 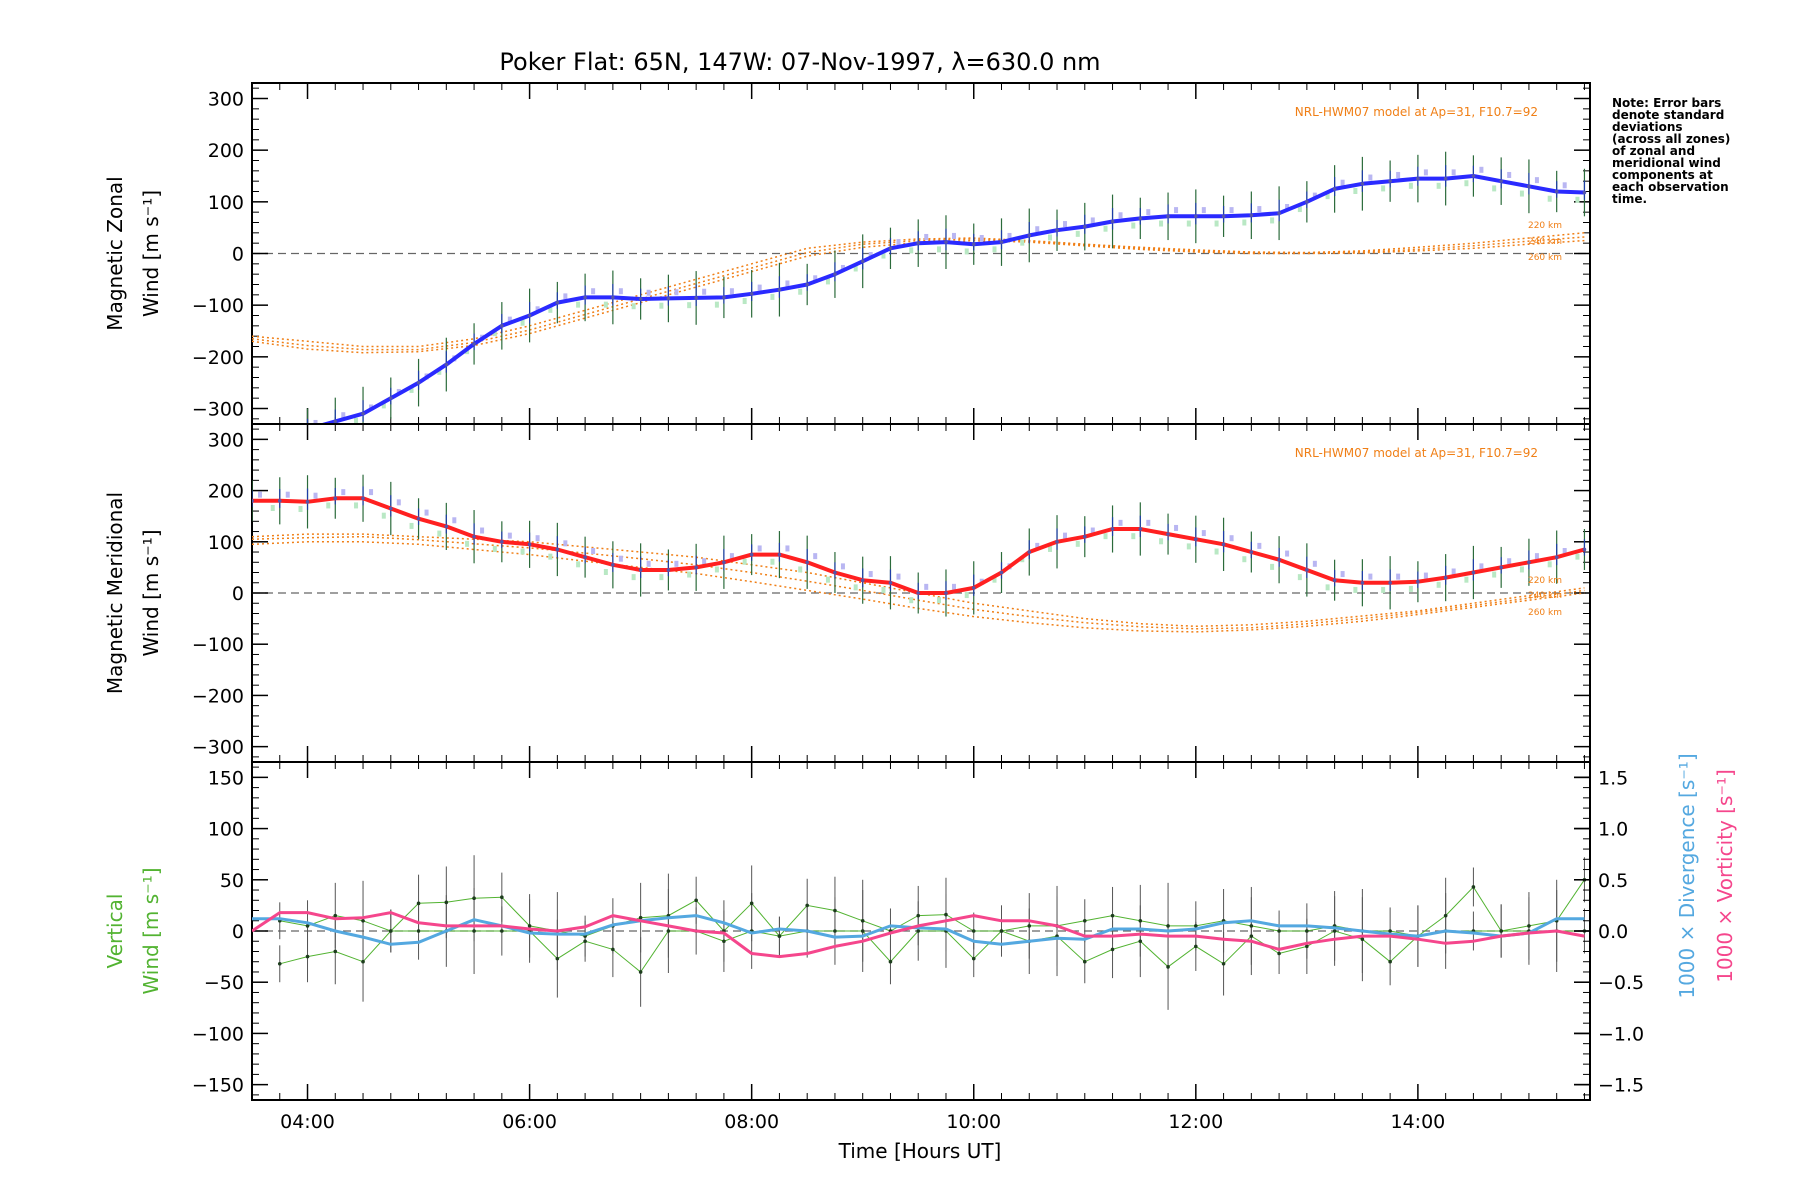 What do you see at coordinates (1666, 163) in the screenshot?
I see `note-line: meridional wind` at bounding box center [1666, 163].